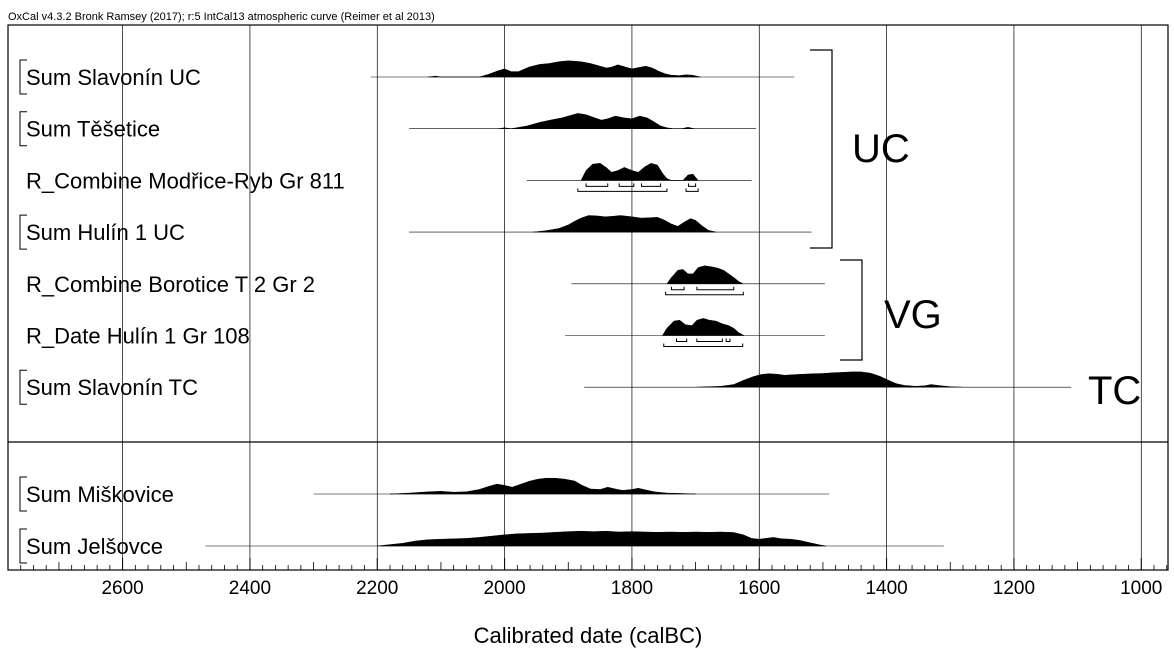 The width and height of the screenshot is (1174, 650). Describe the element at coordinates (377, 588) in the screenshot. I see `tick-label-2200: 2200` at that location.